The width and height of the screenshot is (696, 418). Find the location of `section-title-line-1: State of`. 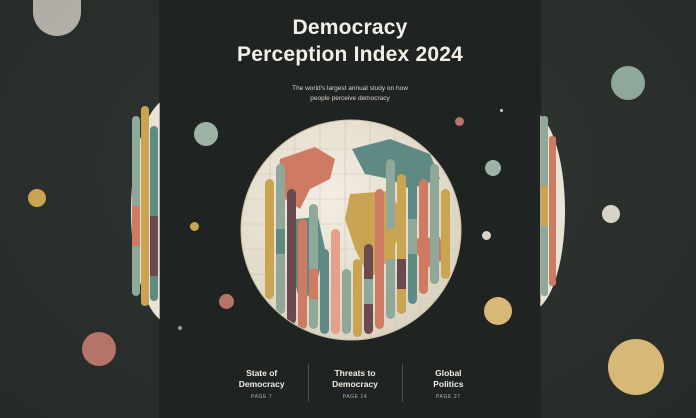

section-title-line-1: State of is located at coordinates (262, 373).